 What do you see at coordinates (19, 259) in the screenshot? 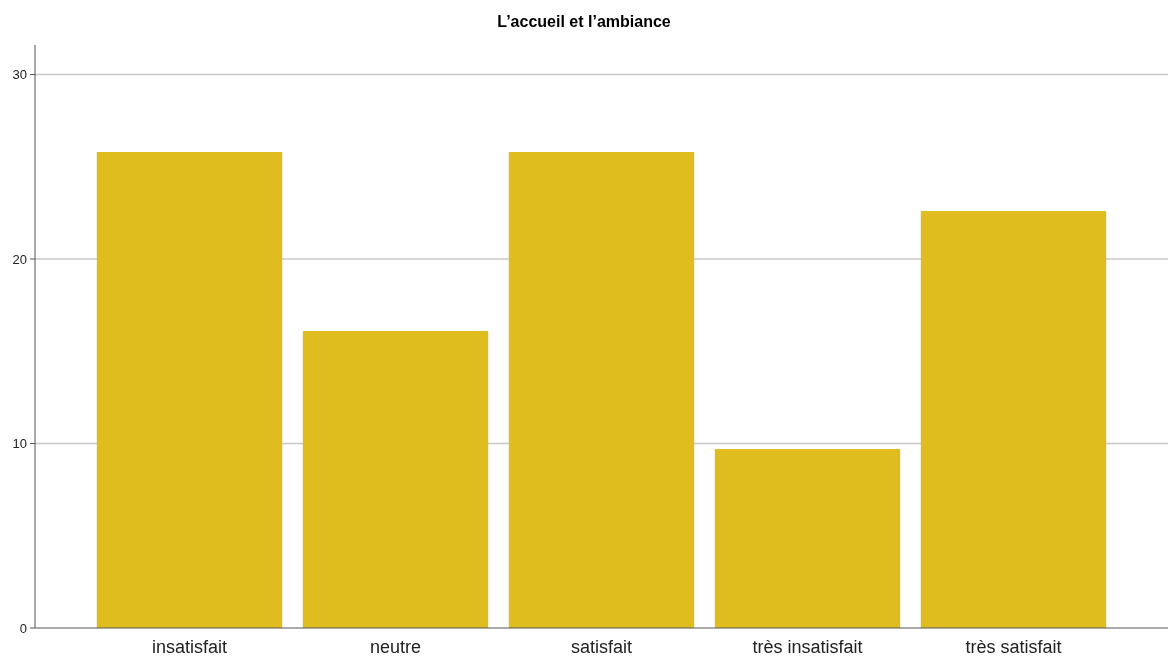
I see `y-tick-label: 20` at bounding box center [19, 259].